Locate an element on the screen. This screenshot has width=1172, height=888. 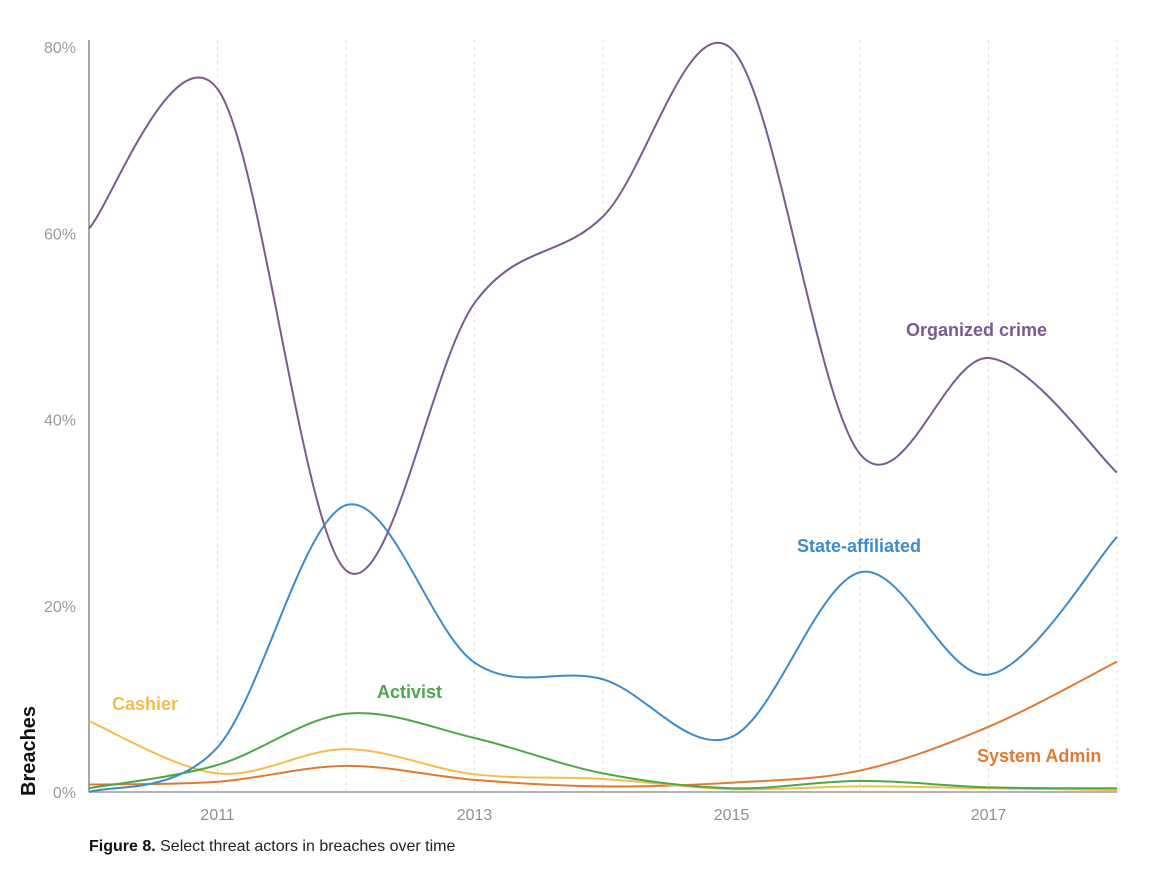
figure-caption-label: Figure 8. is located at coordinates (122, 846).